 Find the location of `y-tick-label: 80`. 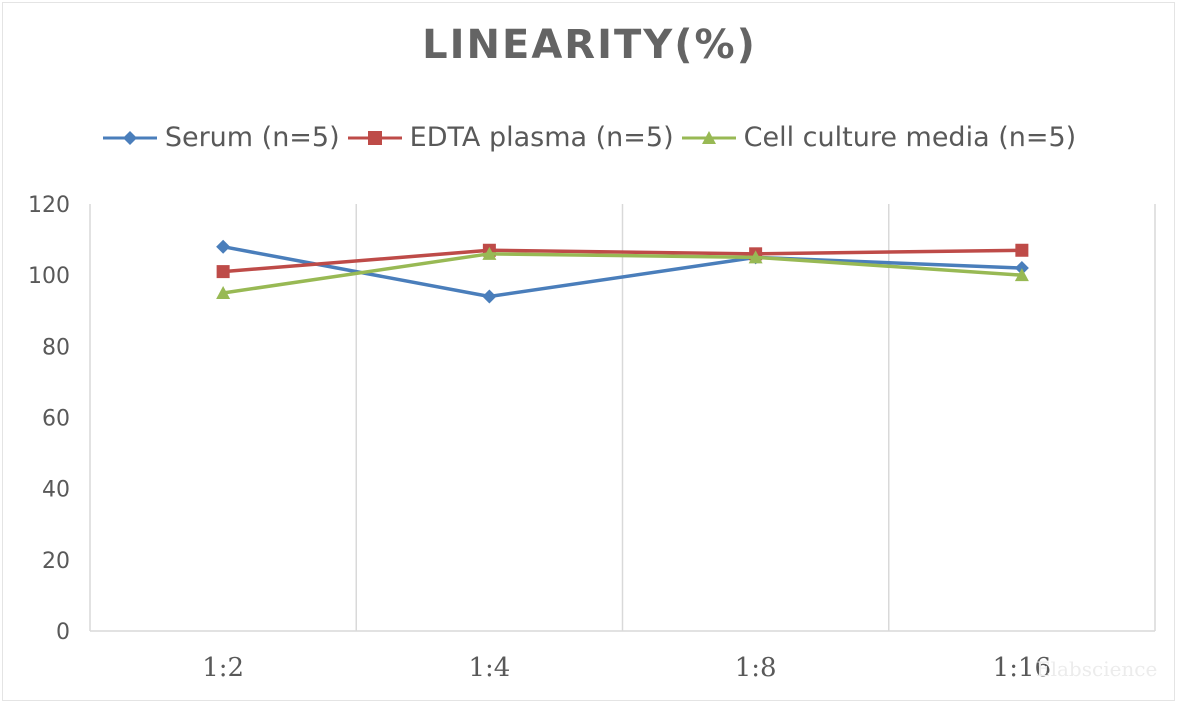

y-tick-label: 80 is located at coordinates (56, 347).